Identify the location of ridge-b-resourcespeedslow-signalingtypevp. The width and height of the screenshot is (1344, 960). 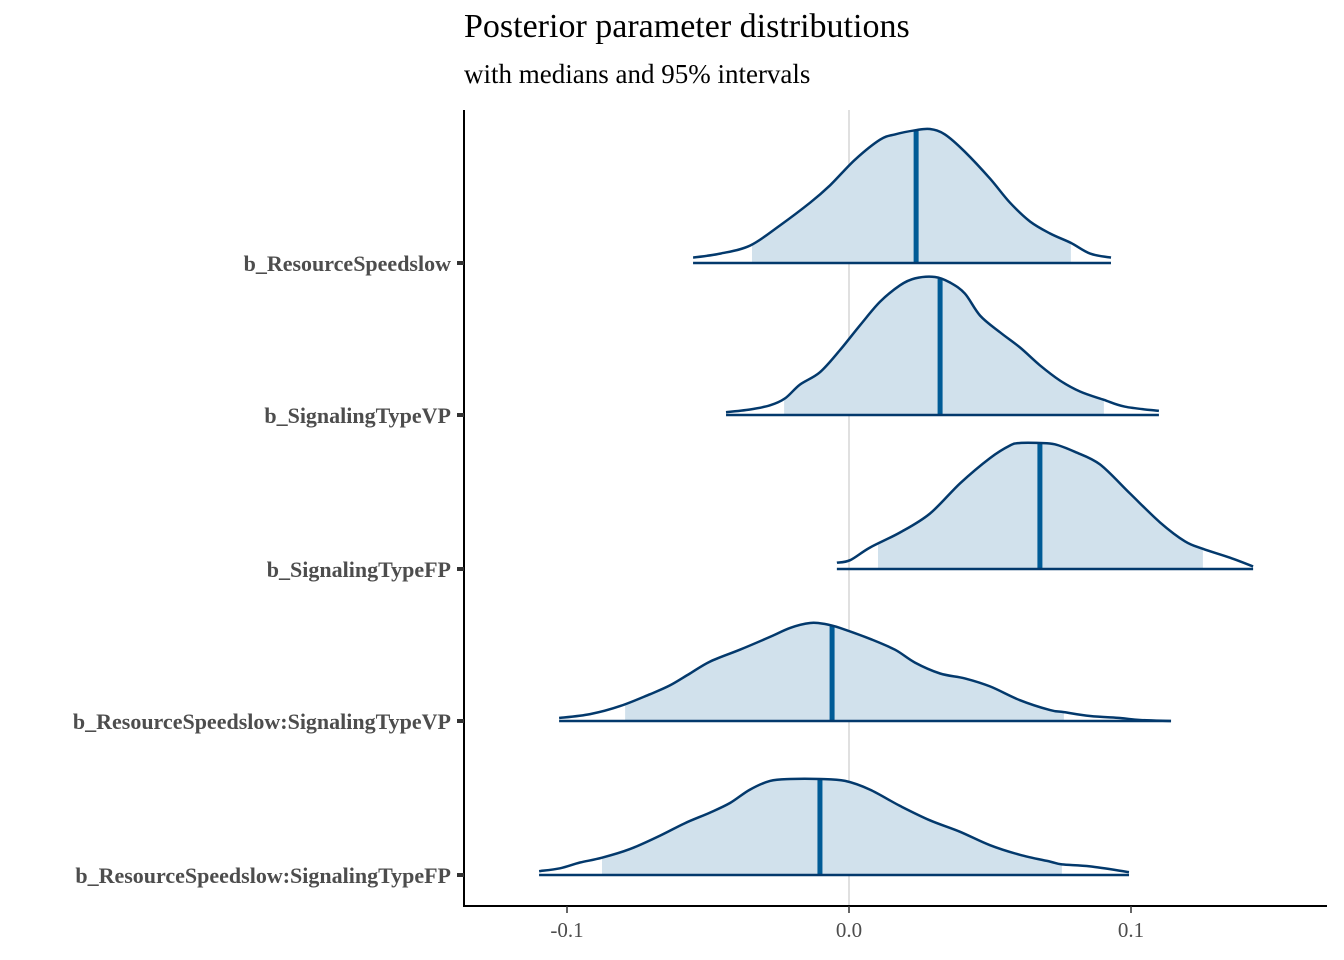
(865, 672).